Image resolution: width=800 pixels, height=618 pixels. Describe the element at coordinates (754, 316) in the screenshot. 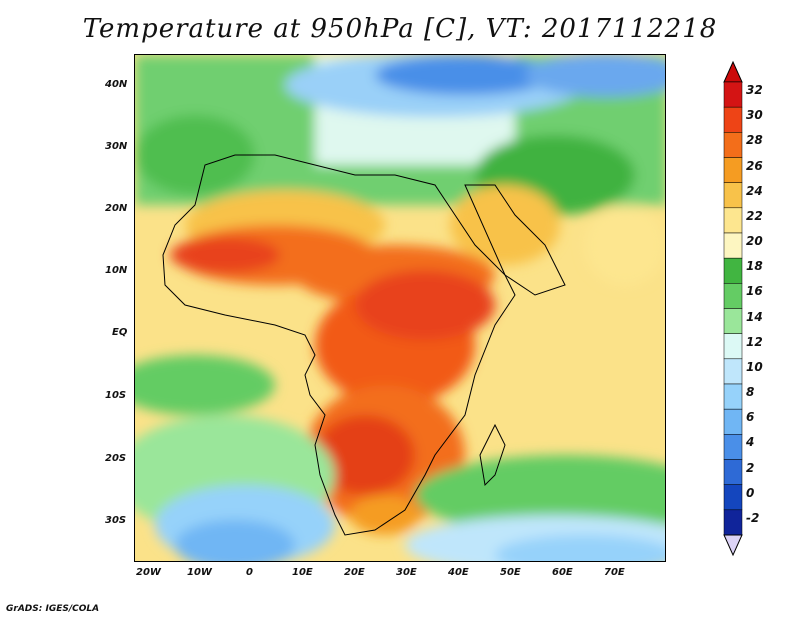

I see `colorbar-label: 14` at that location.